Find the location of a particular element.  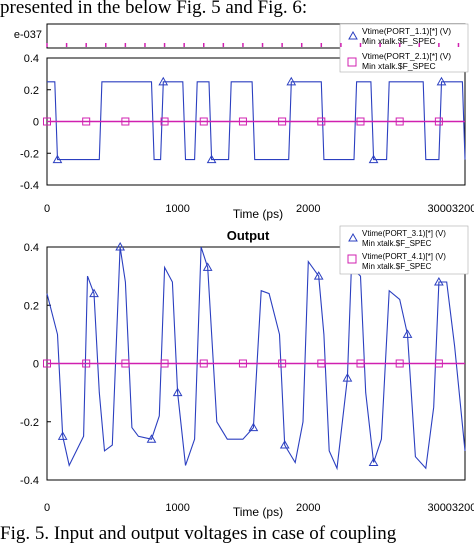

input-legend-entry-2-line1: Vtime(PORT_2.1)[*] (V) is located at coordinates (406, 56).